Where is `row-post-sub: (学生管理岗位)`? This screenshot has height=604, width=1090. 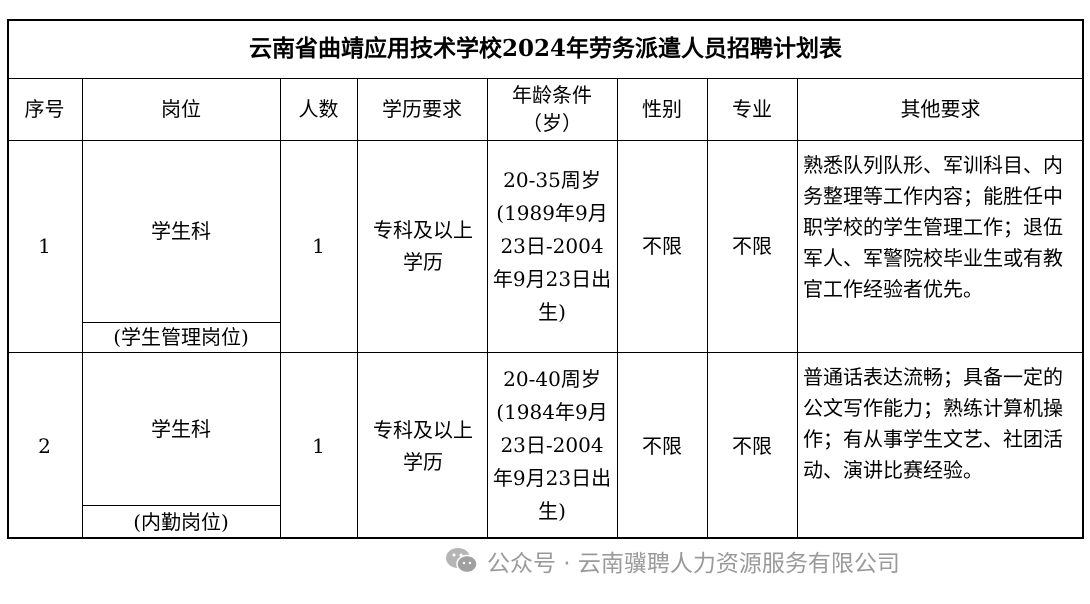 row-post-sub: (学生管理岗位) is located at coordinates (181, 337).